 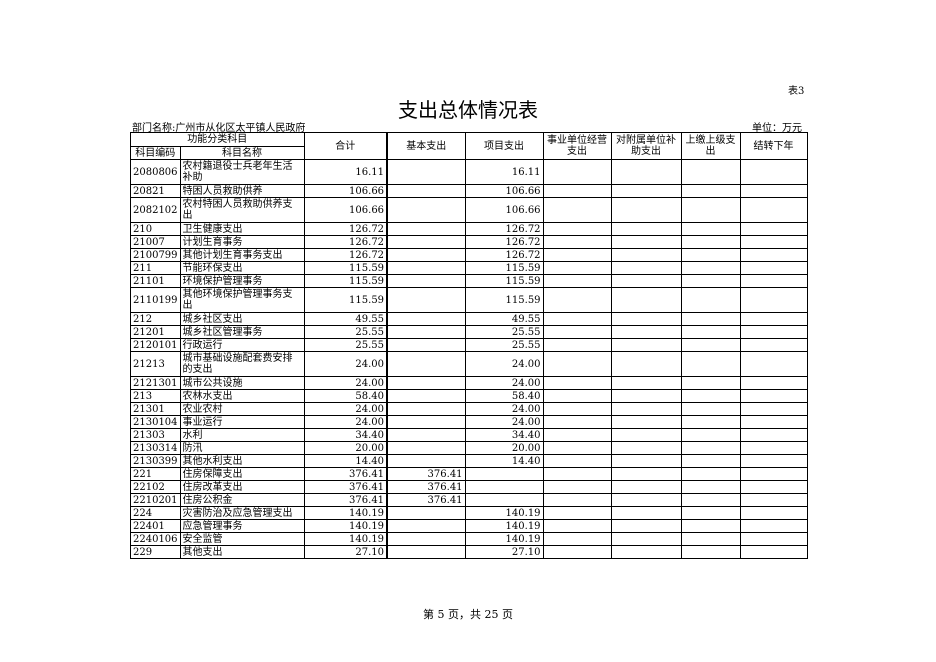 I want to click on cell-name: 安全监管, so click(x=242, y=539).